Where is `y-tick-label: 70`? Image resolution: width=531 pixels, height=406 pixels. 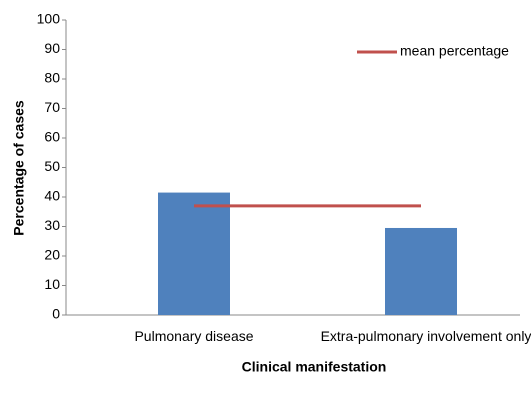 y-tick-label: 70 is located at coordinates (52, 107).